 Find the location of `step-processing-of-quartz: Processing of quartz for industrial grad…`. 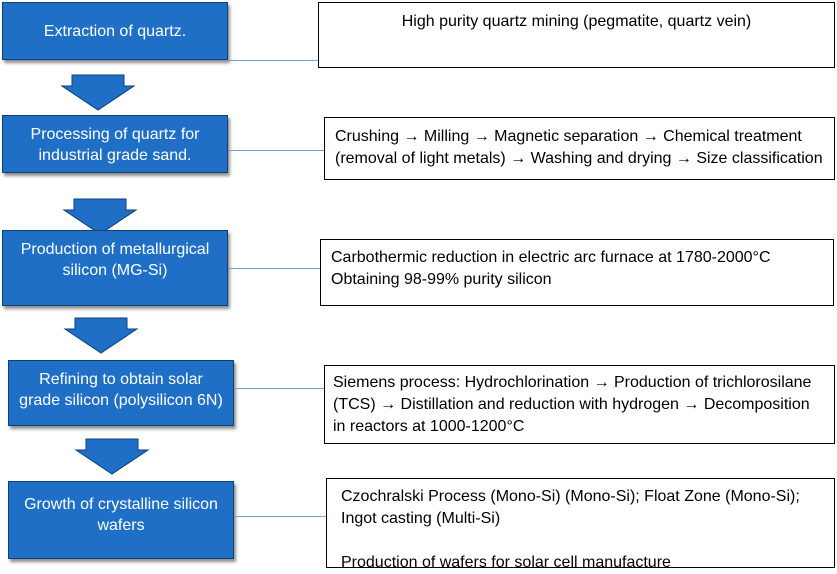

step-processing-of-quartz: Processing of quartz for industrial grad… is located at coordinates (115, 144).